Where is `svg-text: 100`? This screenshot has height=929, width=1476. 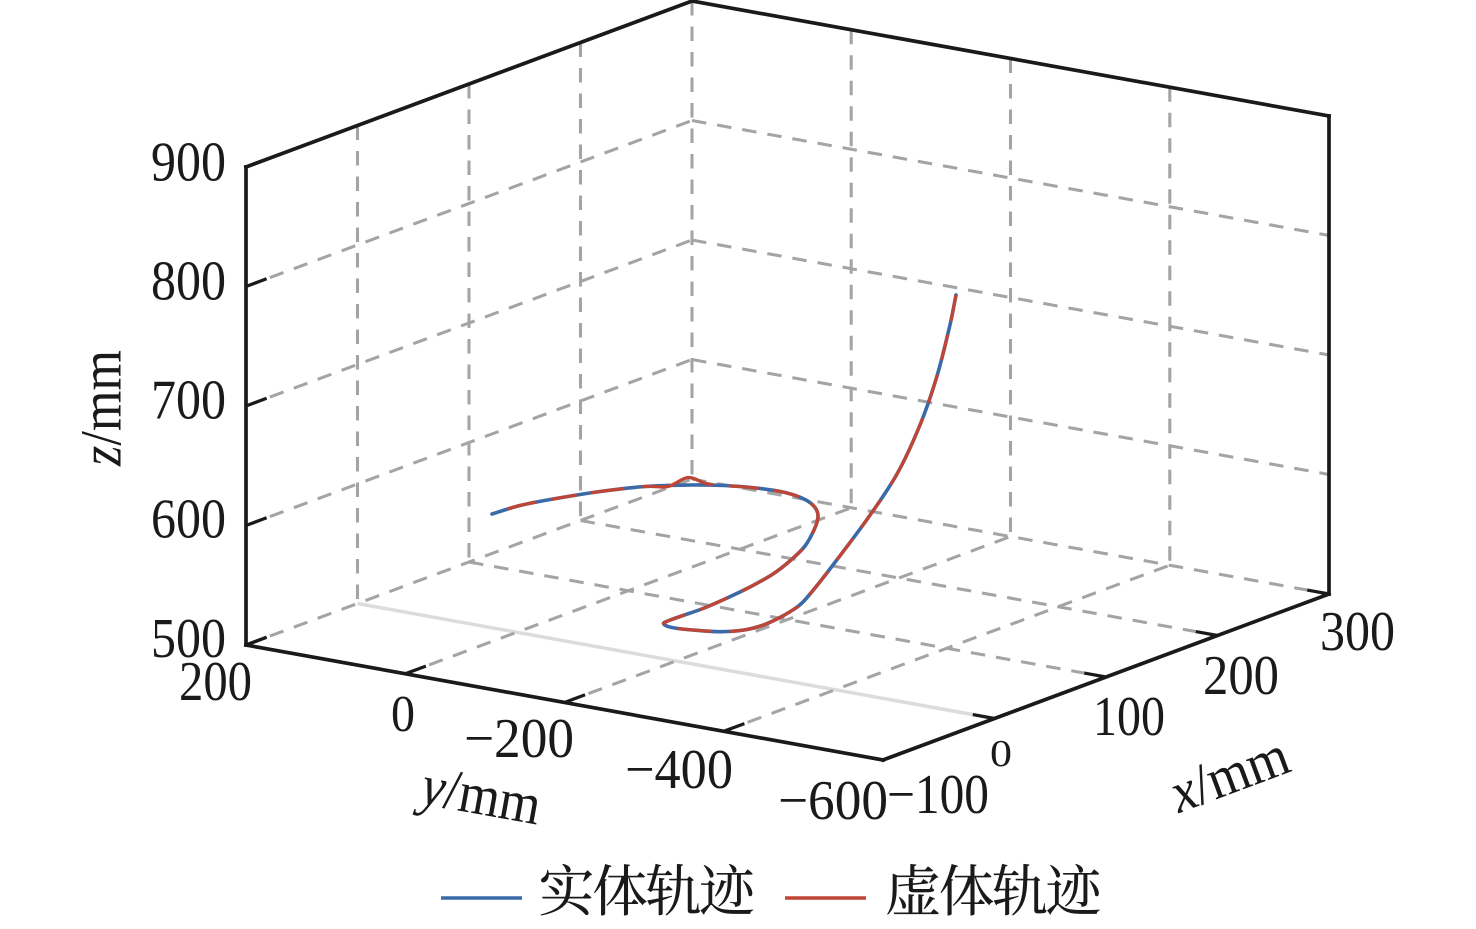
svg-text: 100 is located at coordinates (1129, 717).